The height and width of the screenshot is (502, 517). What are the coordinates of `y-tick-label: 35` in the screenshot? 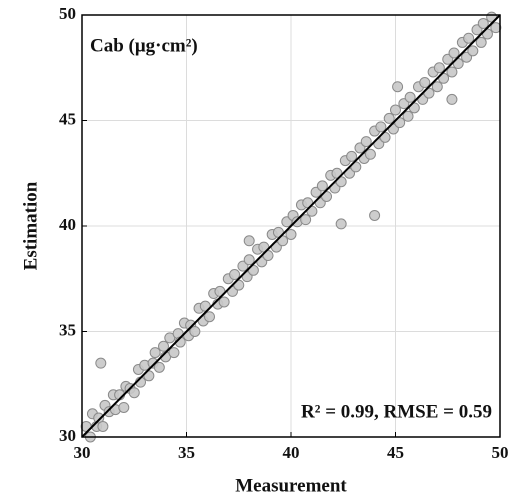 It's located at (67, 329).